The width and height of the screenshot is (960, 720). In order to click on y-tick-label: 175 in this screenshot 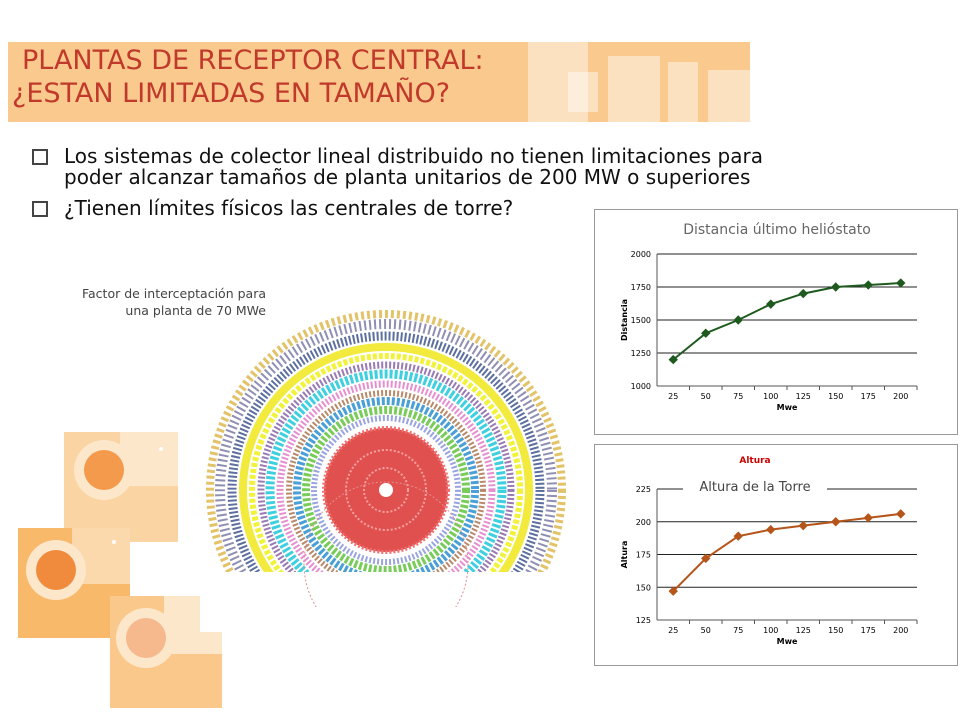, I will do `click(643, 555)`.